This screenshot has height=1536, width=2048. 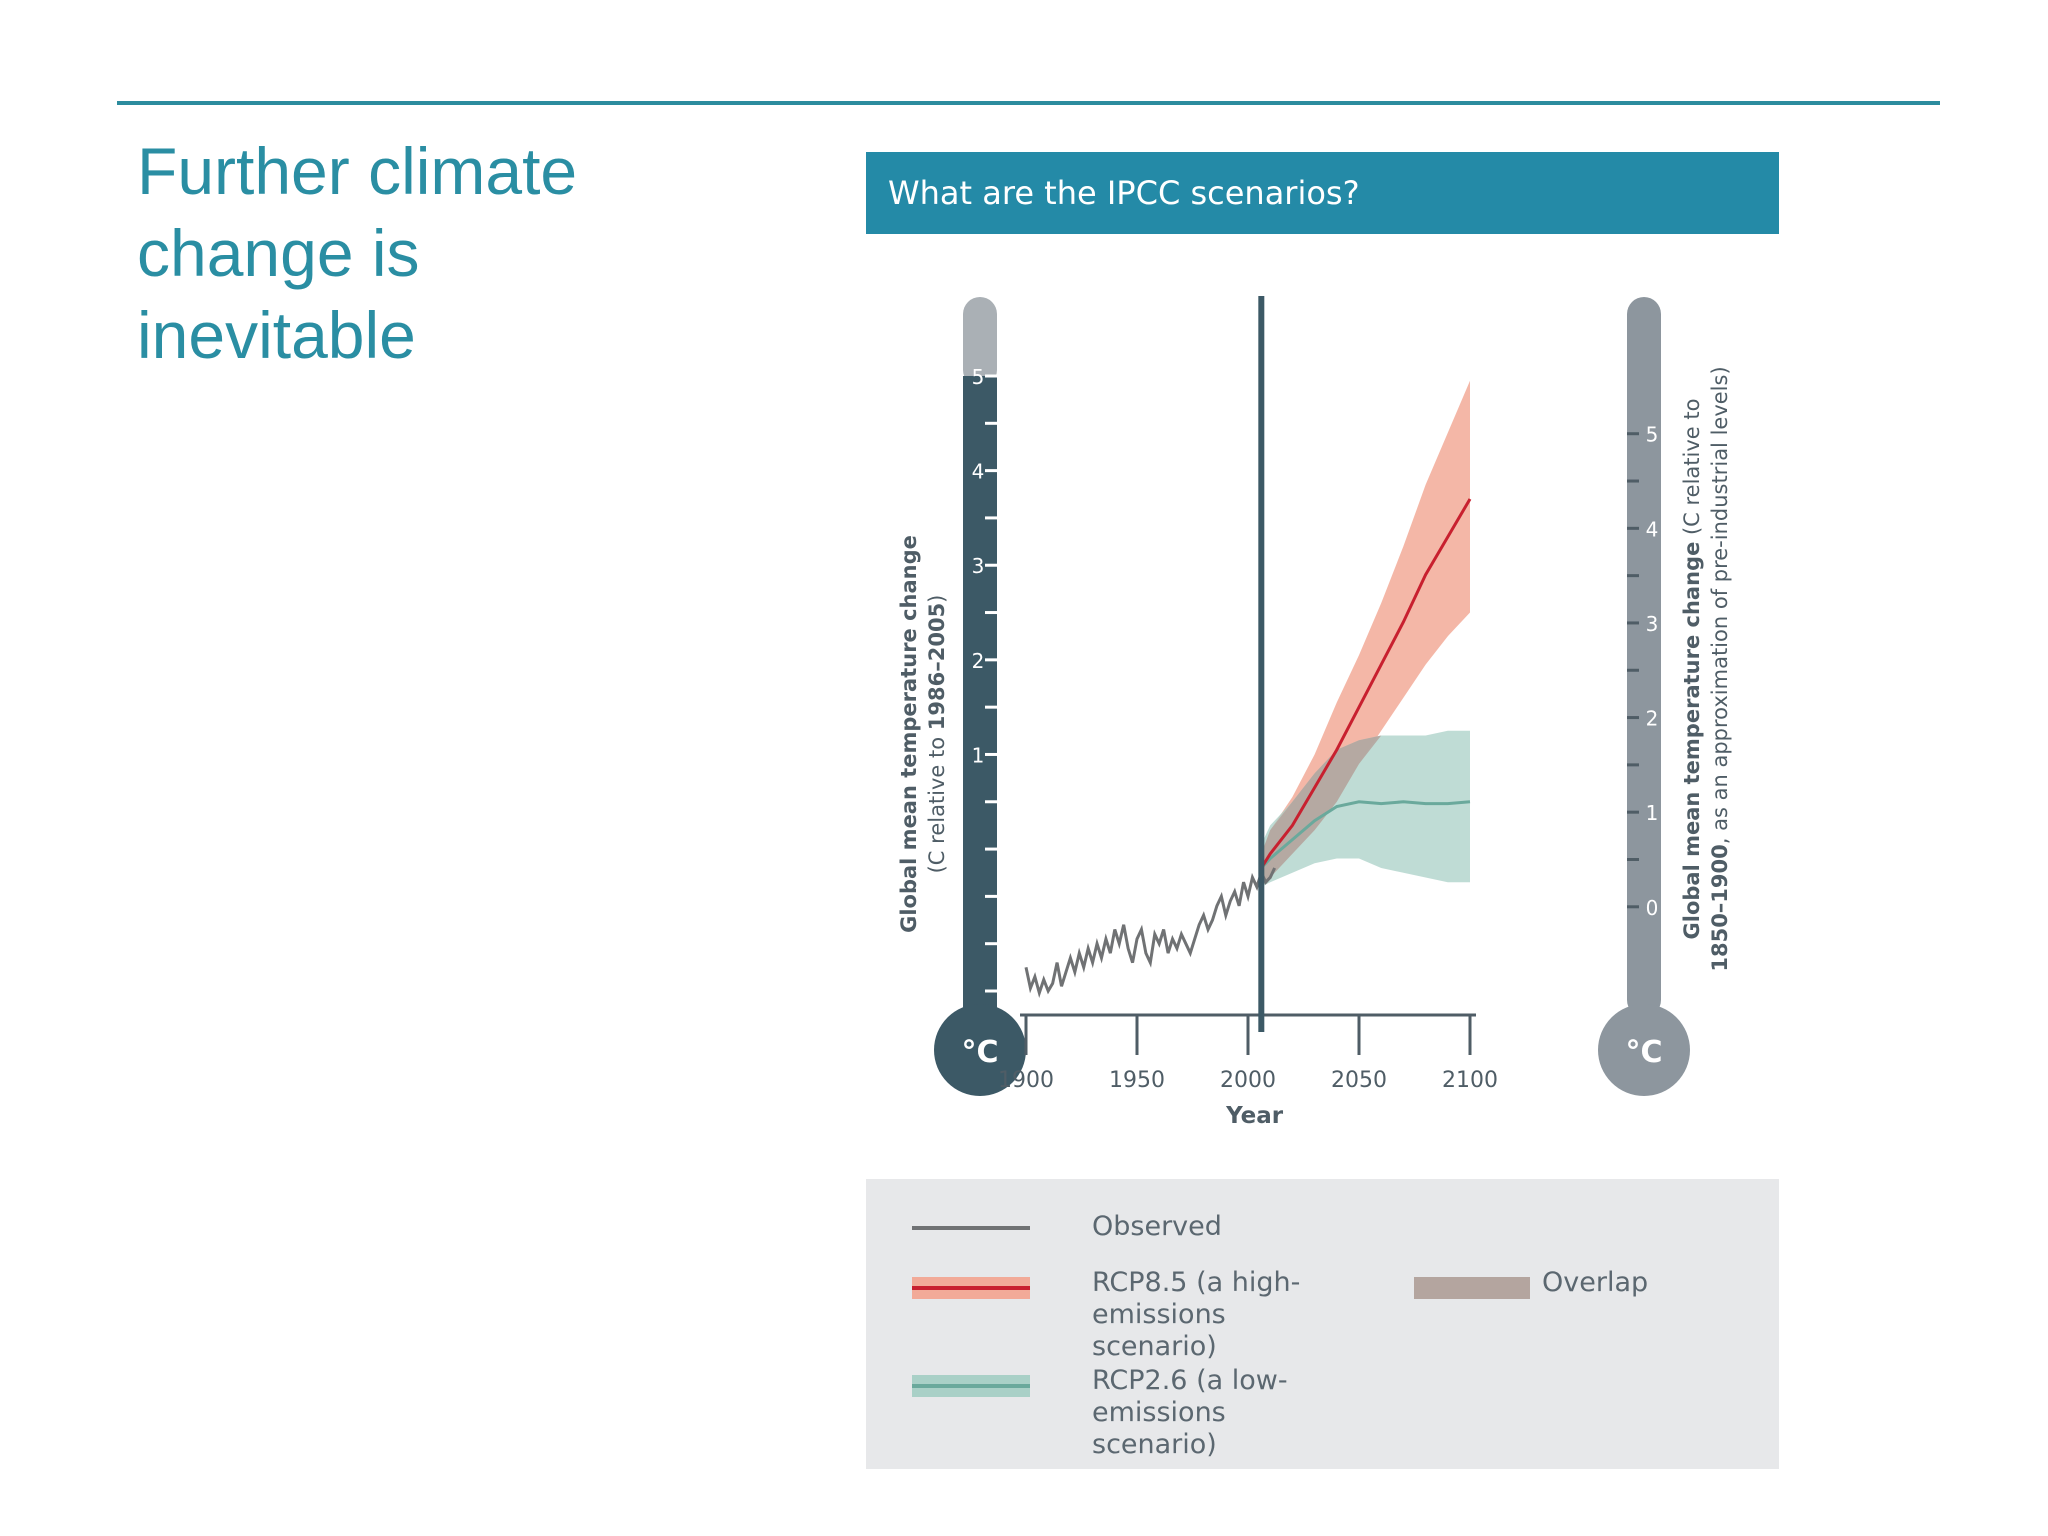 I want to click on rcp26-line, so click(x=1365, y=835).